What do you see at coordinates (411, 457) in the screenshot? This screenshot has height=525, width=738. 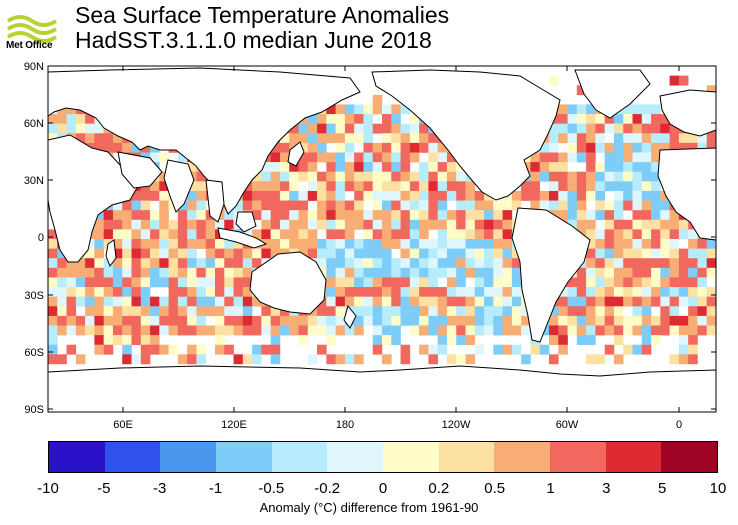 I see `color-scale-segment` at bounding box center [411, 457].